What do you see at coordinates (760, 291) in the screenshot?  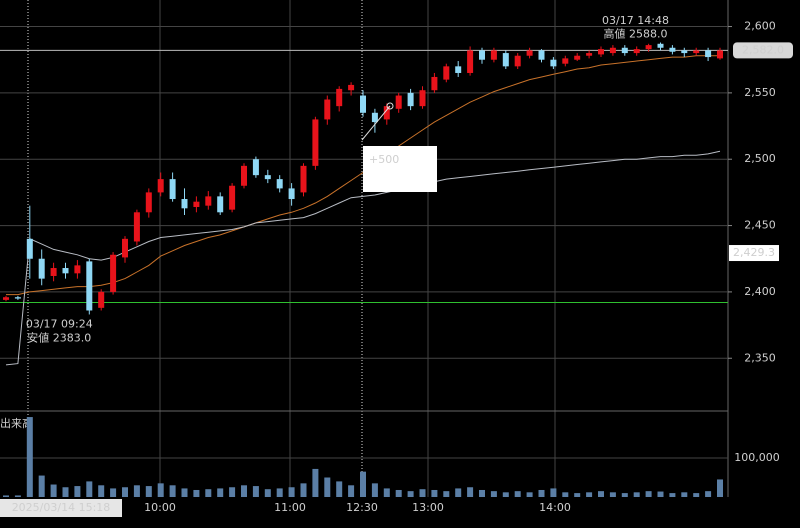 I see `y-tick-label: 2,400` at bounding box center [760, 291].